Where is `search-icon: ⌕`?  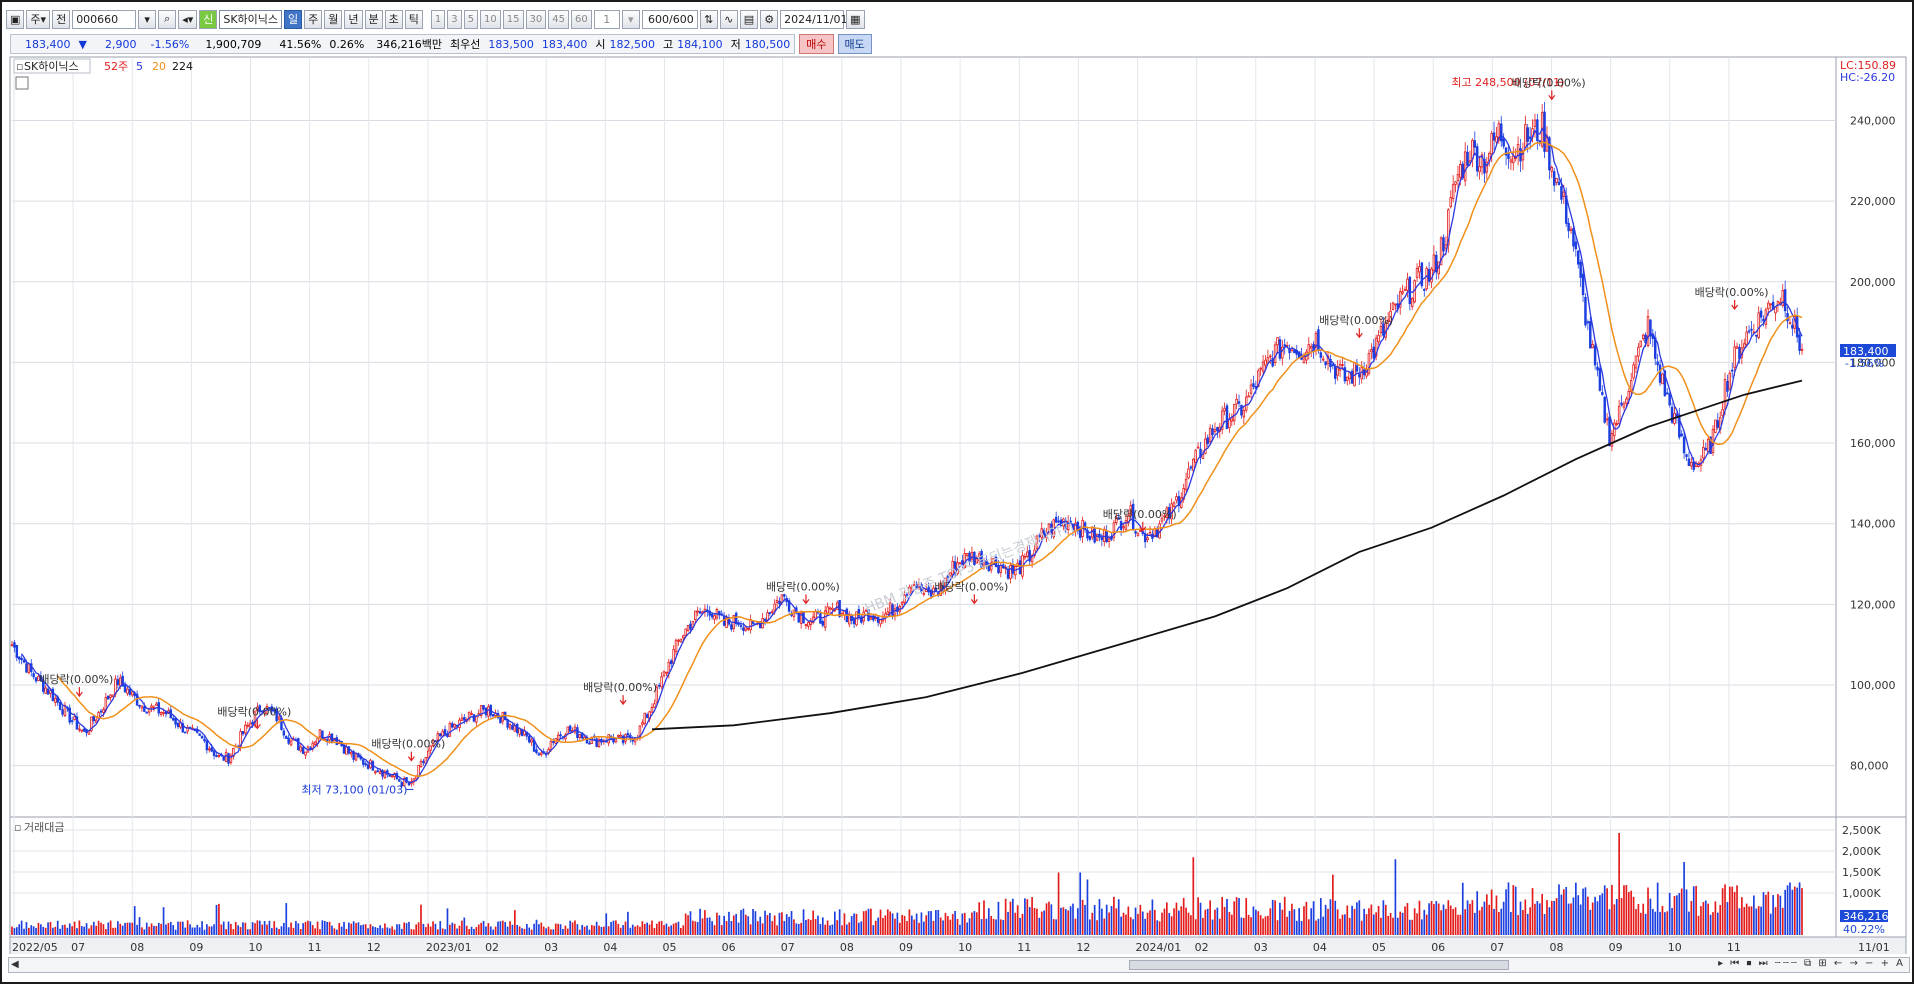
search-icon: ⌕ is located at coordinates (167, 19).